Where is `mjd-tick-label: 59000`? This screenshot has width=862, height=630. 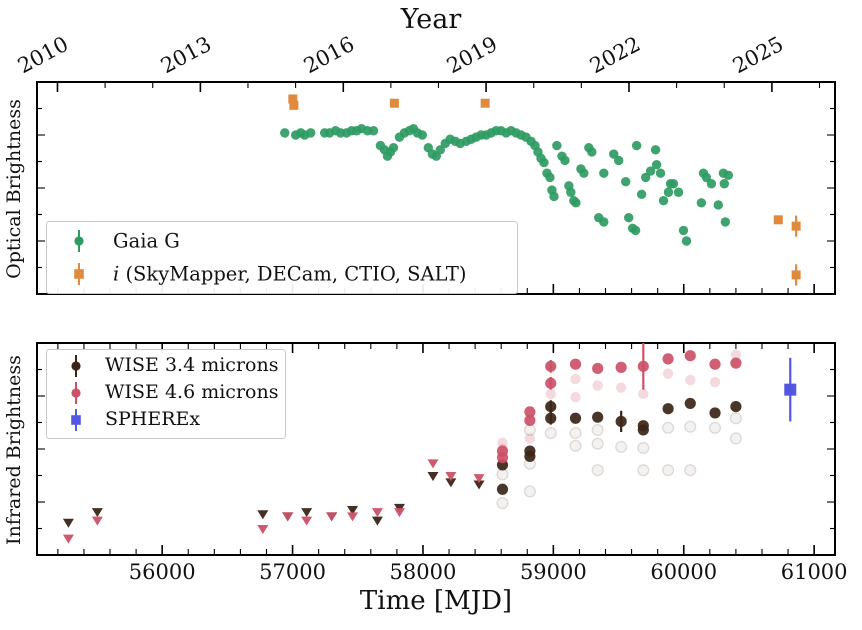
mjd-tick-label: 59000 is located at coordinates (553, 572).